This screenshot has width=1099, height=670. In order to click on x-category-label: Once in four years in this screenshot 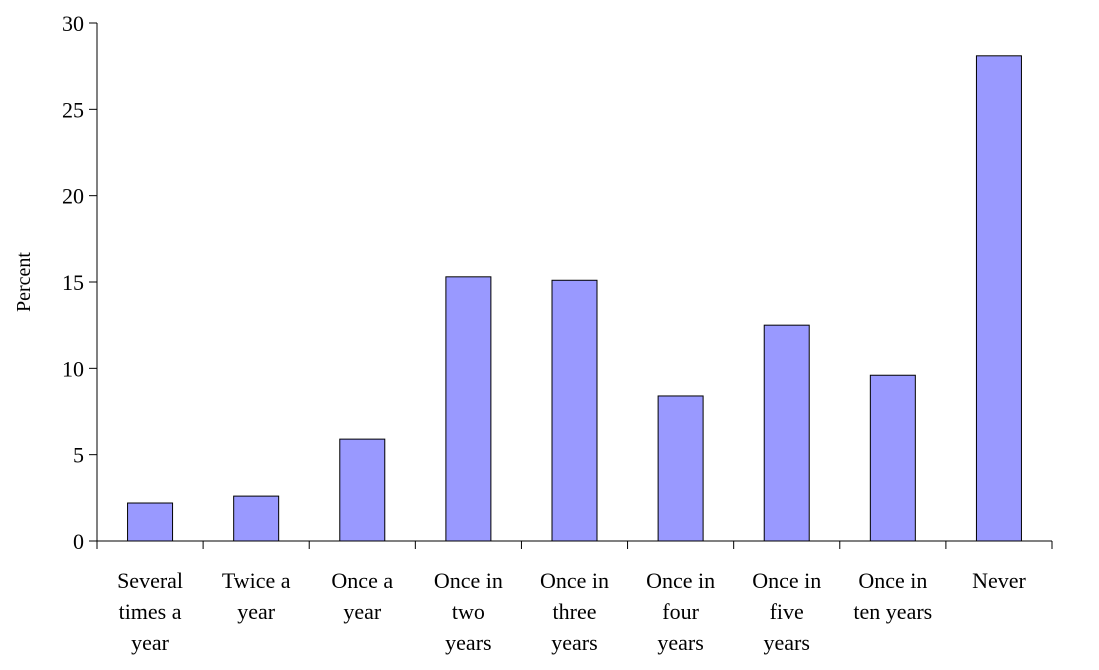, I will do `click(680, 611)`.